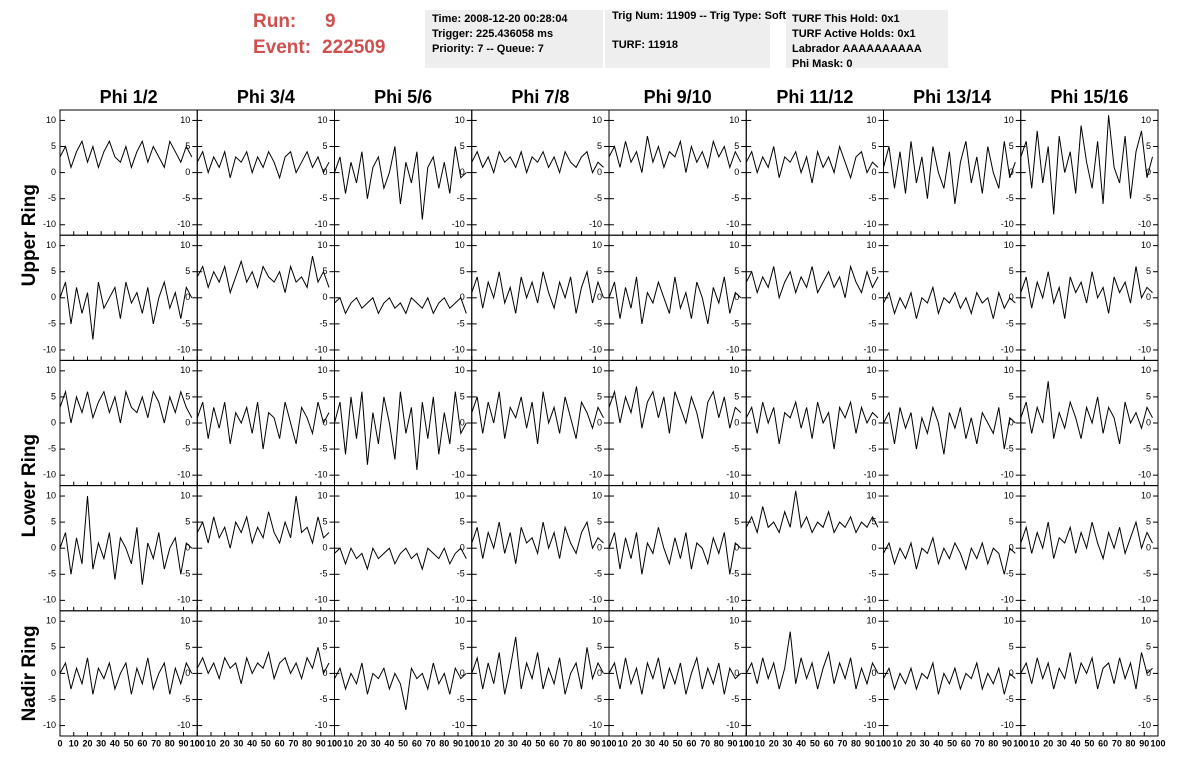 The height and width of the screenshot is (777, 1196). Describe the element at coordinates (492, 34) in the screenshot. I see `info-line: Trigger: 225.436058 ms` at that location.